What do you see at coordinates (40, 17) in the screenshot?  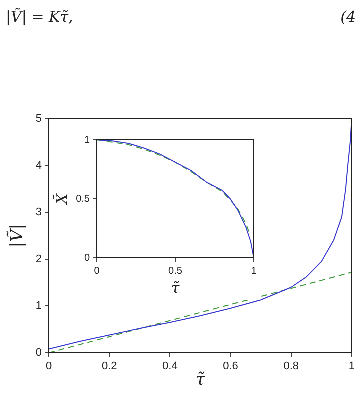 I see `text: |Ṽ| = Kτ̃,` at bounding box center [40, 17].